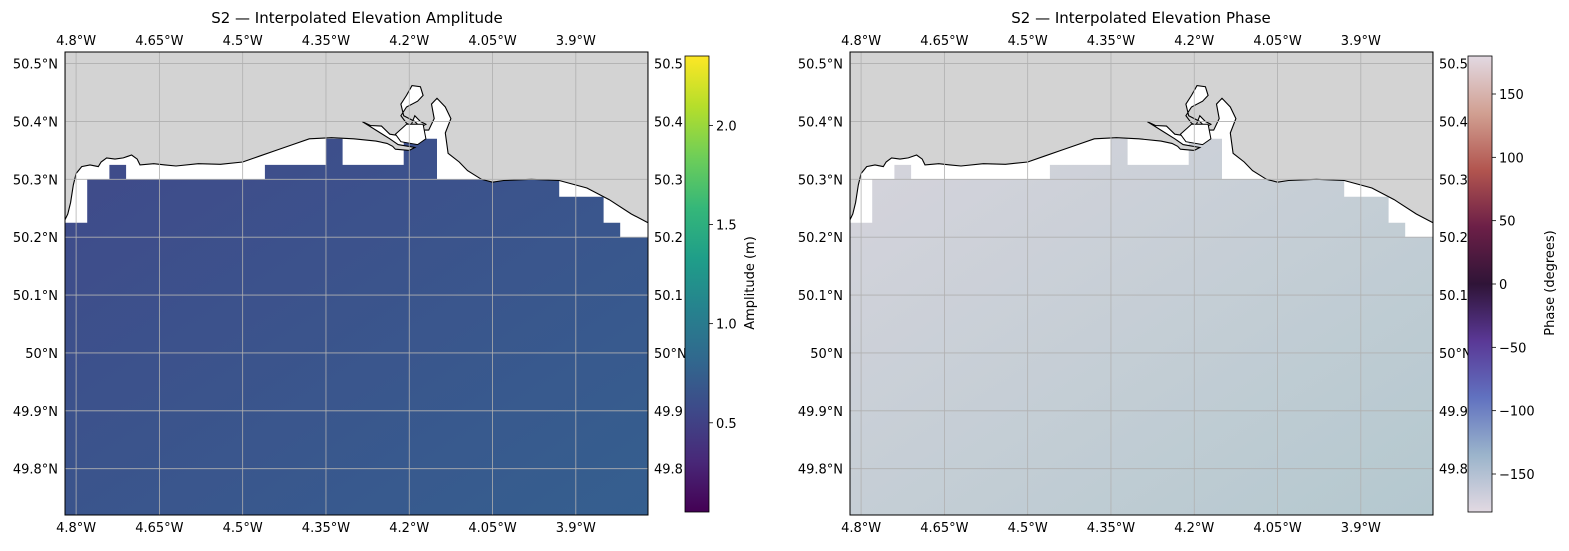 Image resolution: width=1569 pixels, height=551 pixels. What do you see at coordinates (1511, 158) in the screenshot?
I see `colorbar-tick-label: 100` at bounding box center [1511, 158].